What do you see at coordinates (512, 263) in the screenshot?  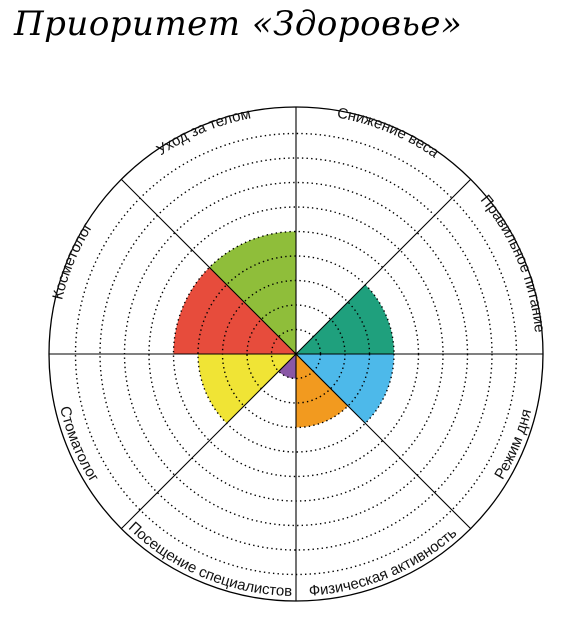 I see `segment-label-nutrition: Правильное питание` at bounding box center [512, 263].